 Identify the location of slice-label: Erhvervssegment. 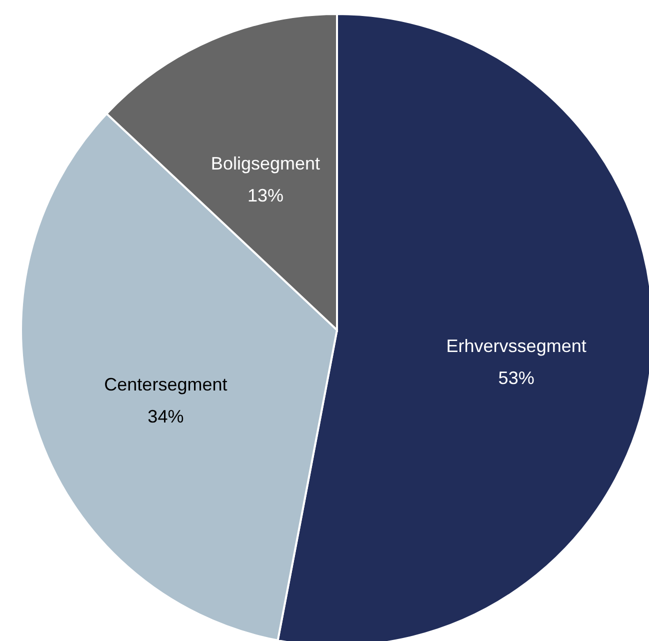
(516, 346).